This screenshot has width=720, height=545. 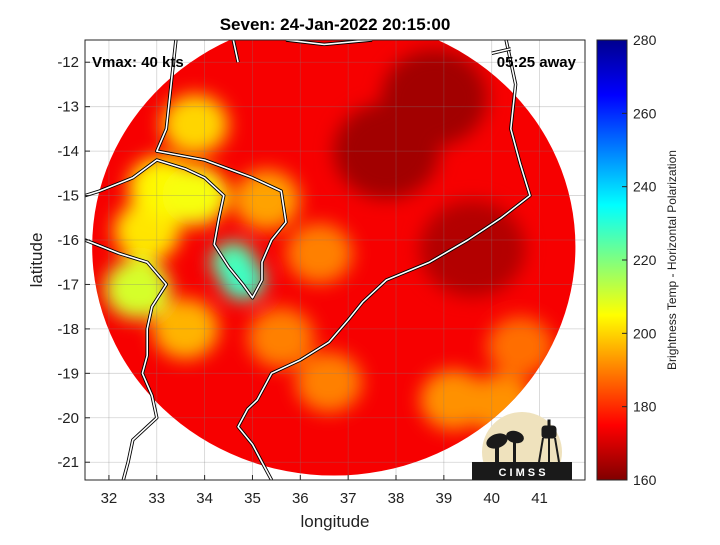 What do you see at coordinates (156, 498) in the screenshot?
I see `x-tick-label: 33` at bounding box center [156, 498].